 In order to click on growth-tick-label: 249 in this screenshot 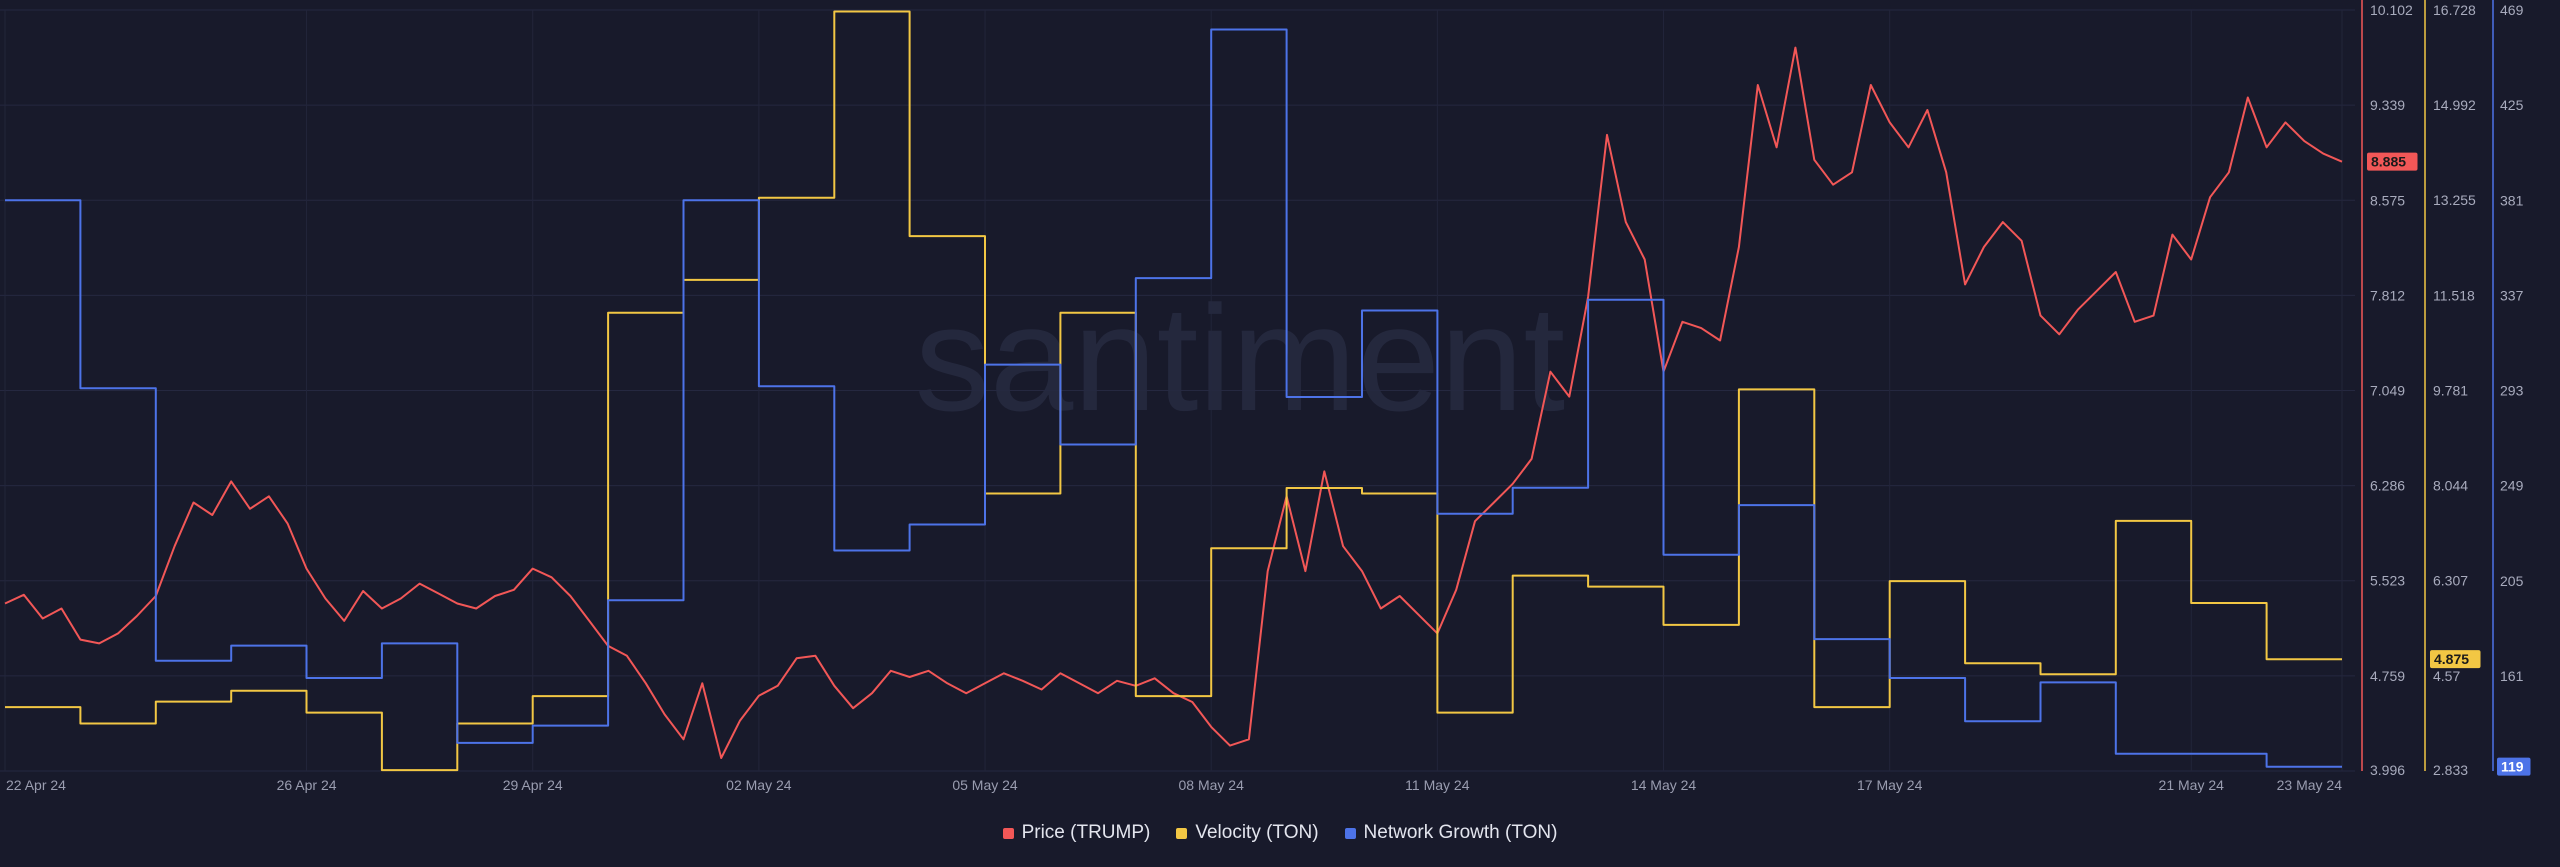, I will do `click(2512, 486)`.